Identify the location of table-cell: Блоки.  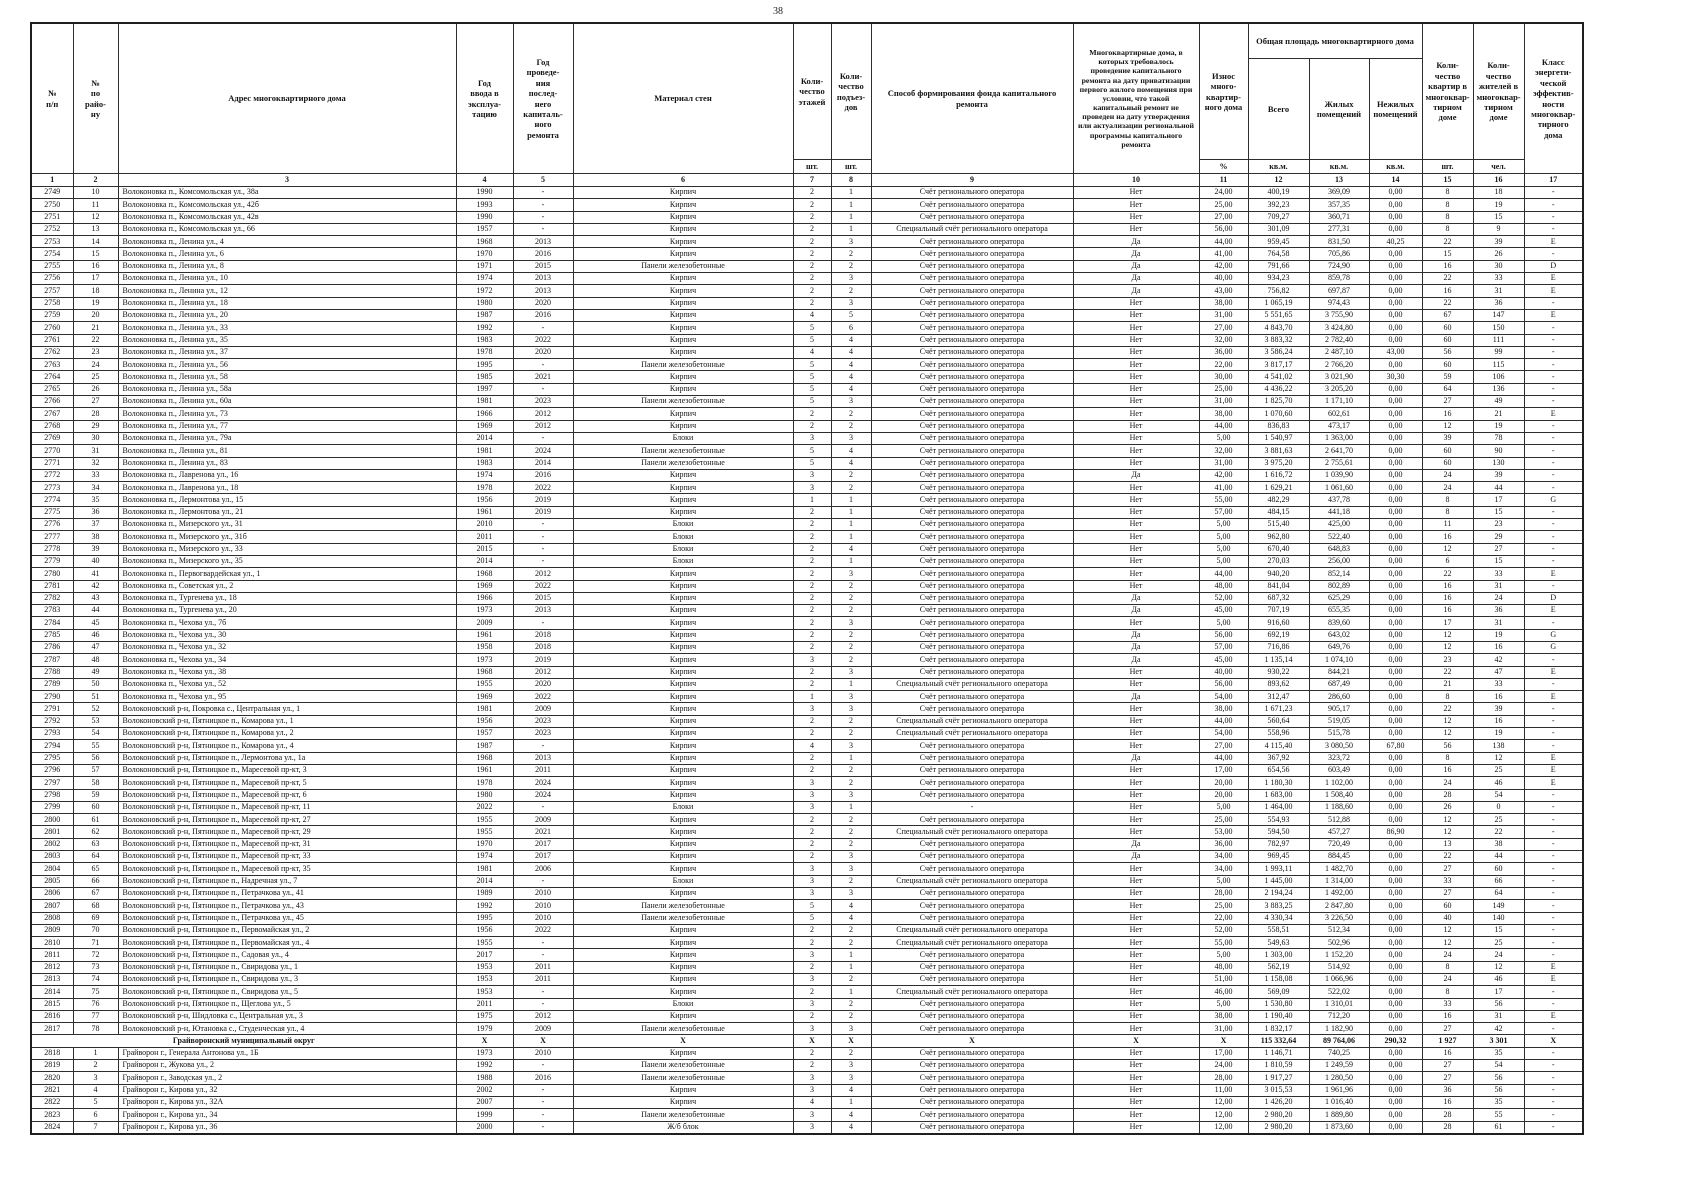
(683, 438).